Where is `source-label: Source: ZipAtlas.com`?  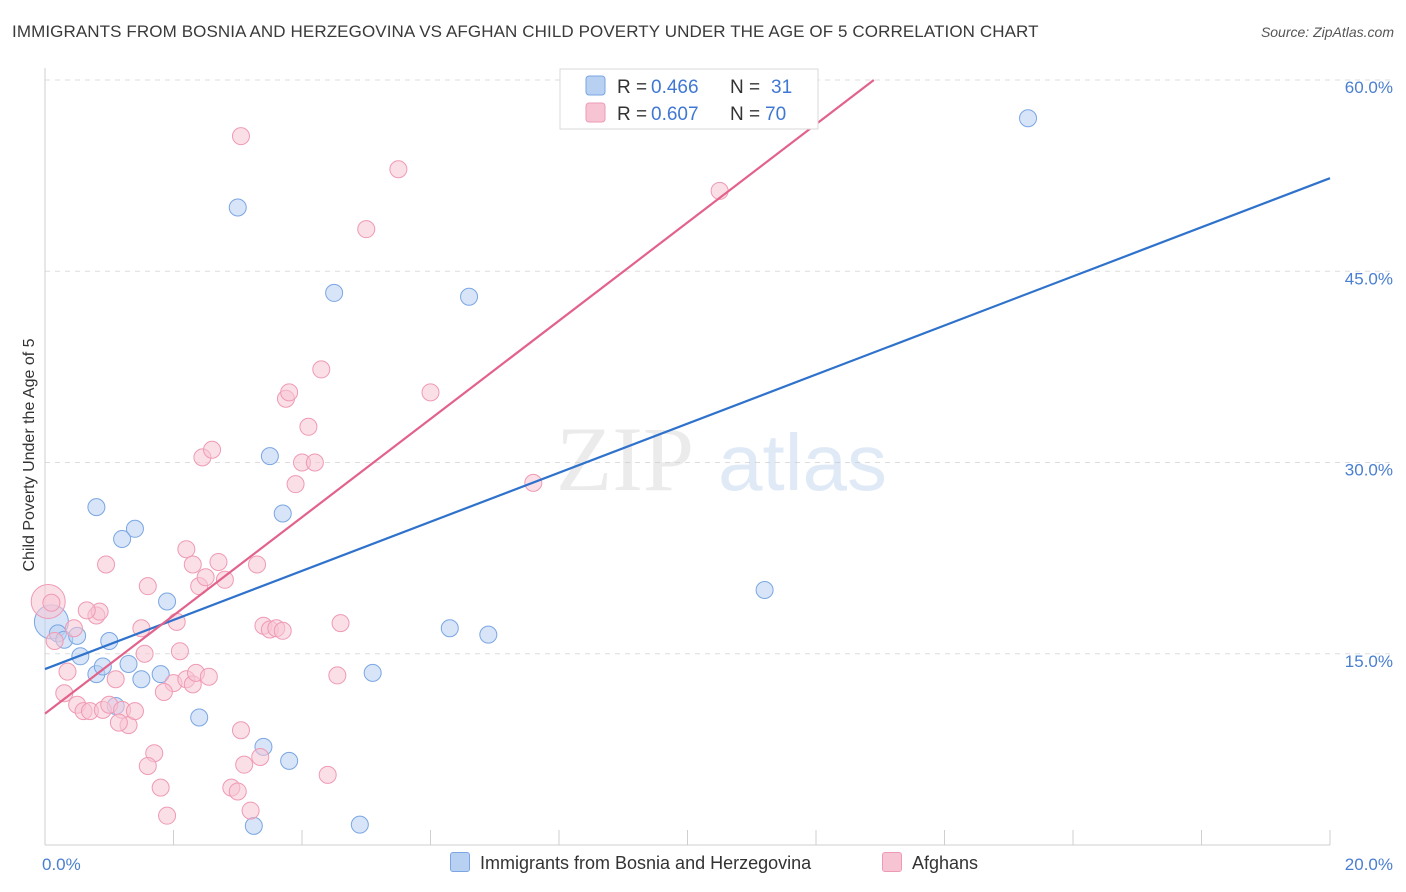 source-label: Source: ZipAtlas.com is located at coordinates (1327, 32).